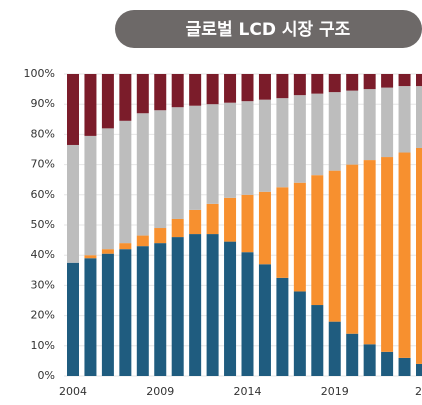 This screenshot has width=422, height=405. What do you see at coordinates (43, 315) in the screenshot?
I see `y-tick-label: 20%` at bounding box center [43, 315].